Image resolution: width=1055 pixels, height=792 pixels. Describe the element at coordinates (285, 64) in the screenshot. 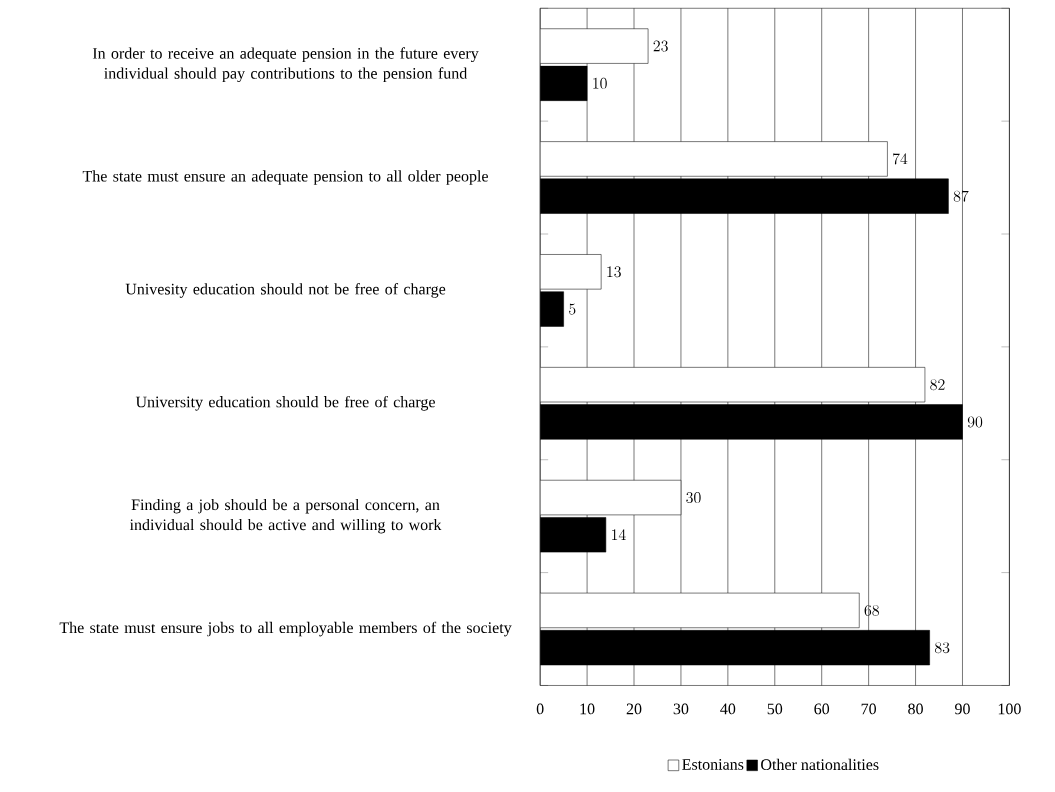

I see `y-tick-label: In order to receive an adequate pension in the future every individual should pay contributions to the pension fund` at that location.